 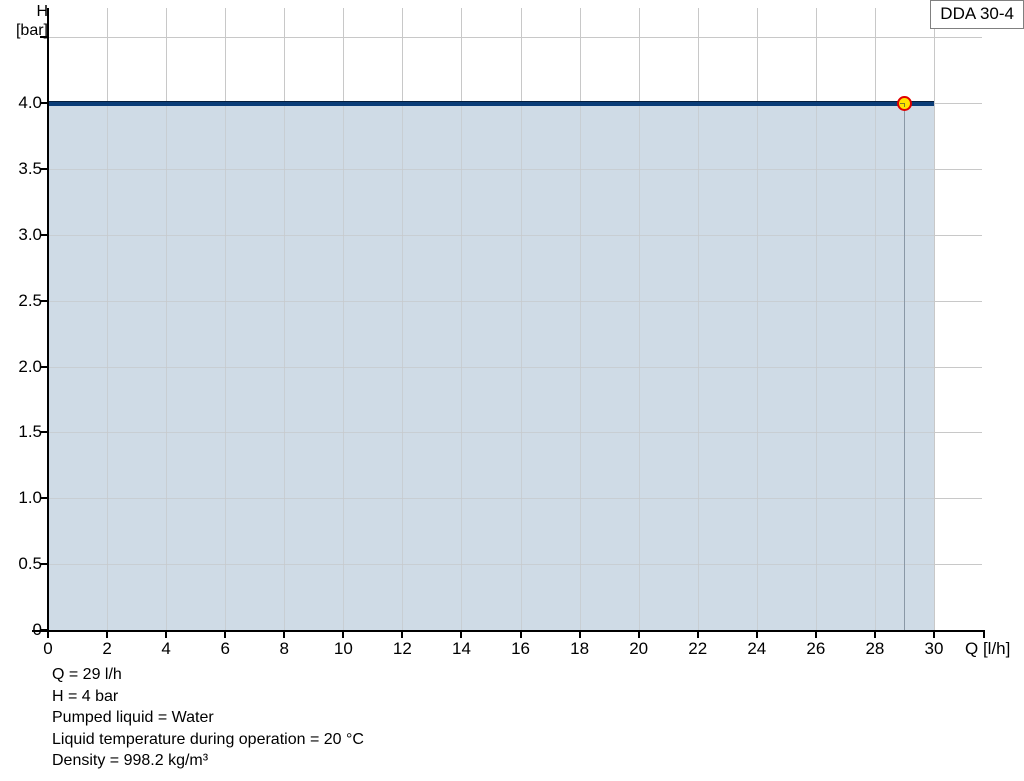 What do you see at coordinates (26, 21) in the screenshot?
I see `y-axis-title: H [bar]` at bounding box center [26, 21].